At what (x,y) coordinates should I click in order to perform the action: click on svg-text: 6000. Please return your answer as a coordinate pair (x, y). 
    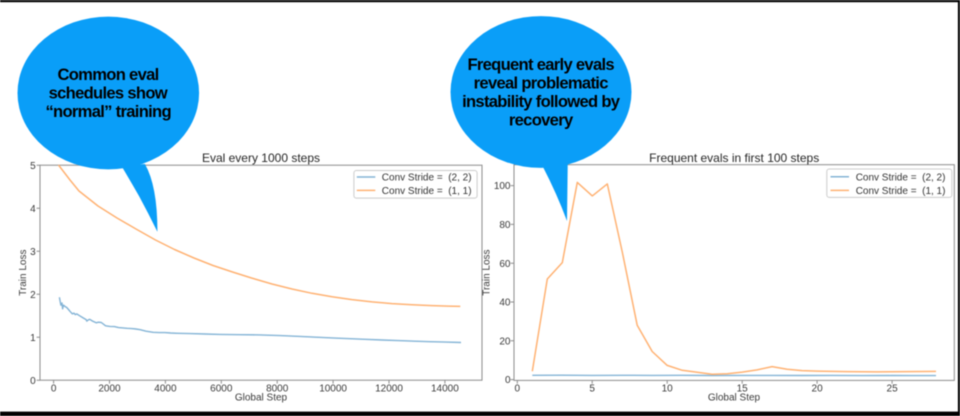
    Looking at the image, I should click on (221, 389).